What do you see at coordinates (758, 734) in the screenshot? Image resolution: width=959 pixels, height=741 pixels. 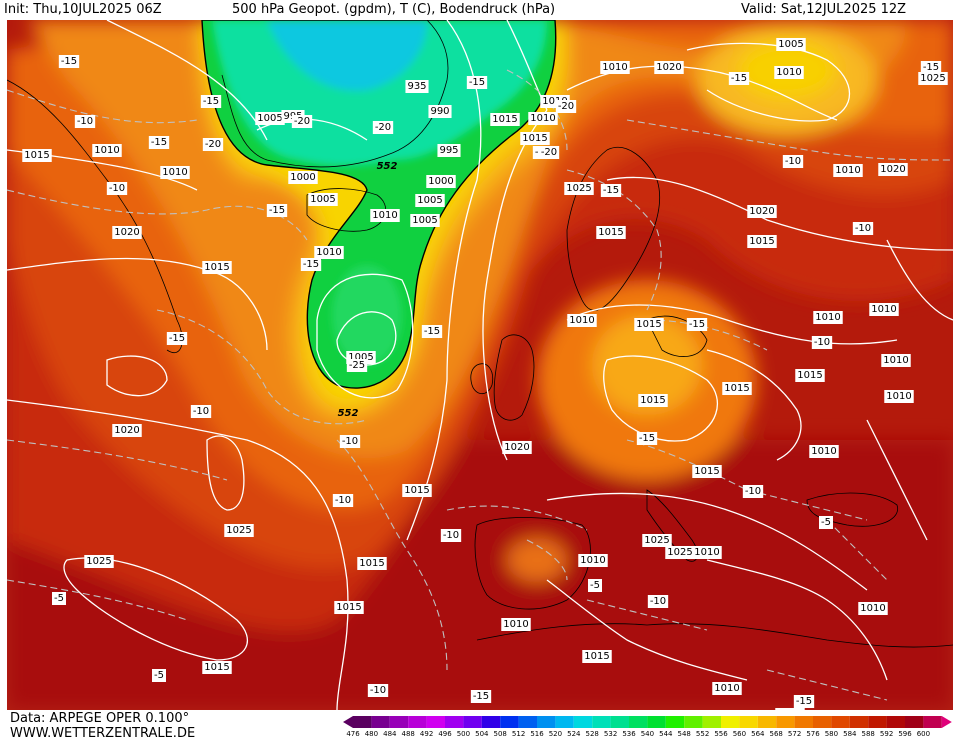 I see `legend-tick-label: 564` at bounding box center [758, 734].